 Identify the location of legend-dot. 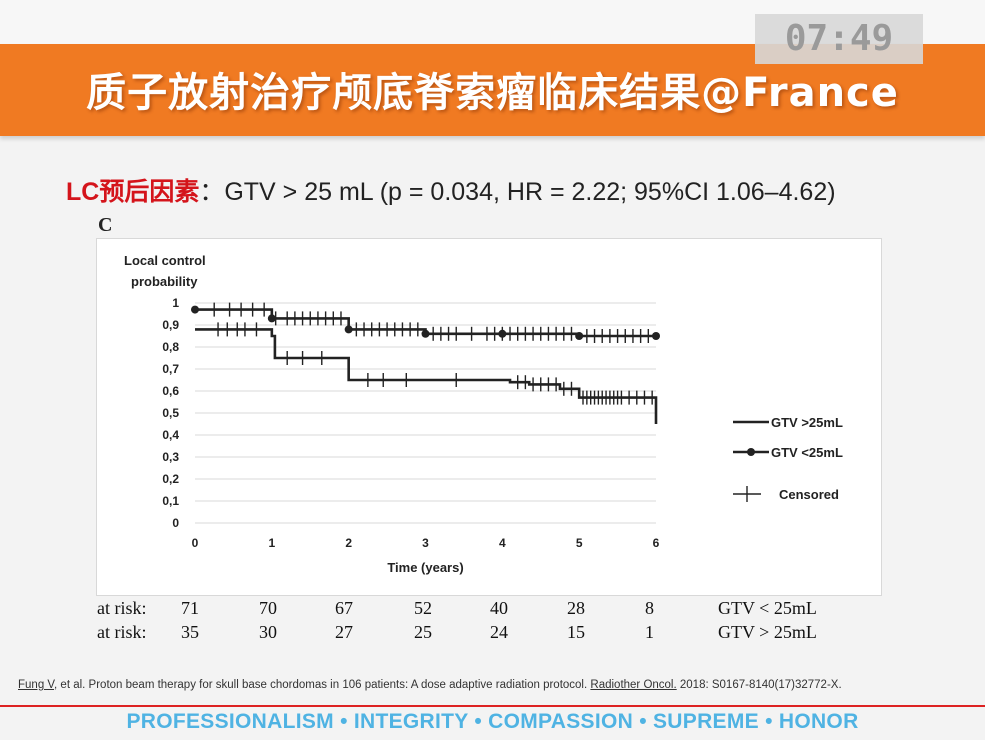
(751, 452).